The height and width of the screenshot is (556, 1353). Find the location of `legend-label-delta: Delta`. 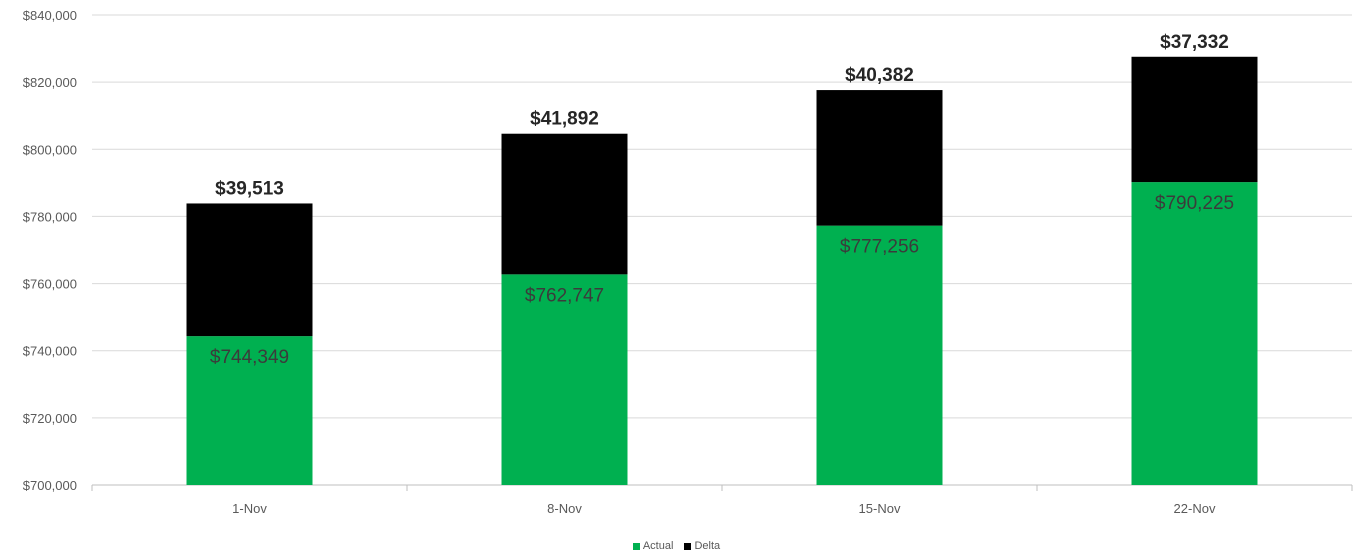

legend-label-delta: Delta is located at coordinates (707, 546).